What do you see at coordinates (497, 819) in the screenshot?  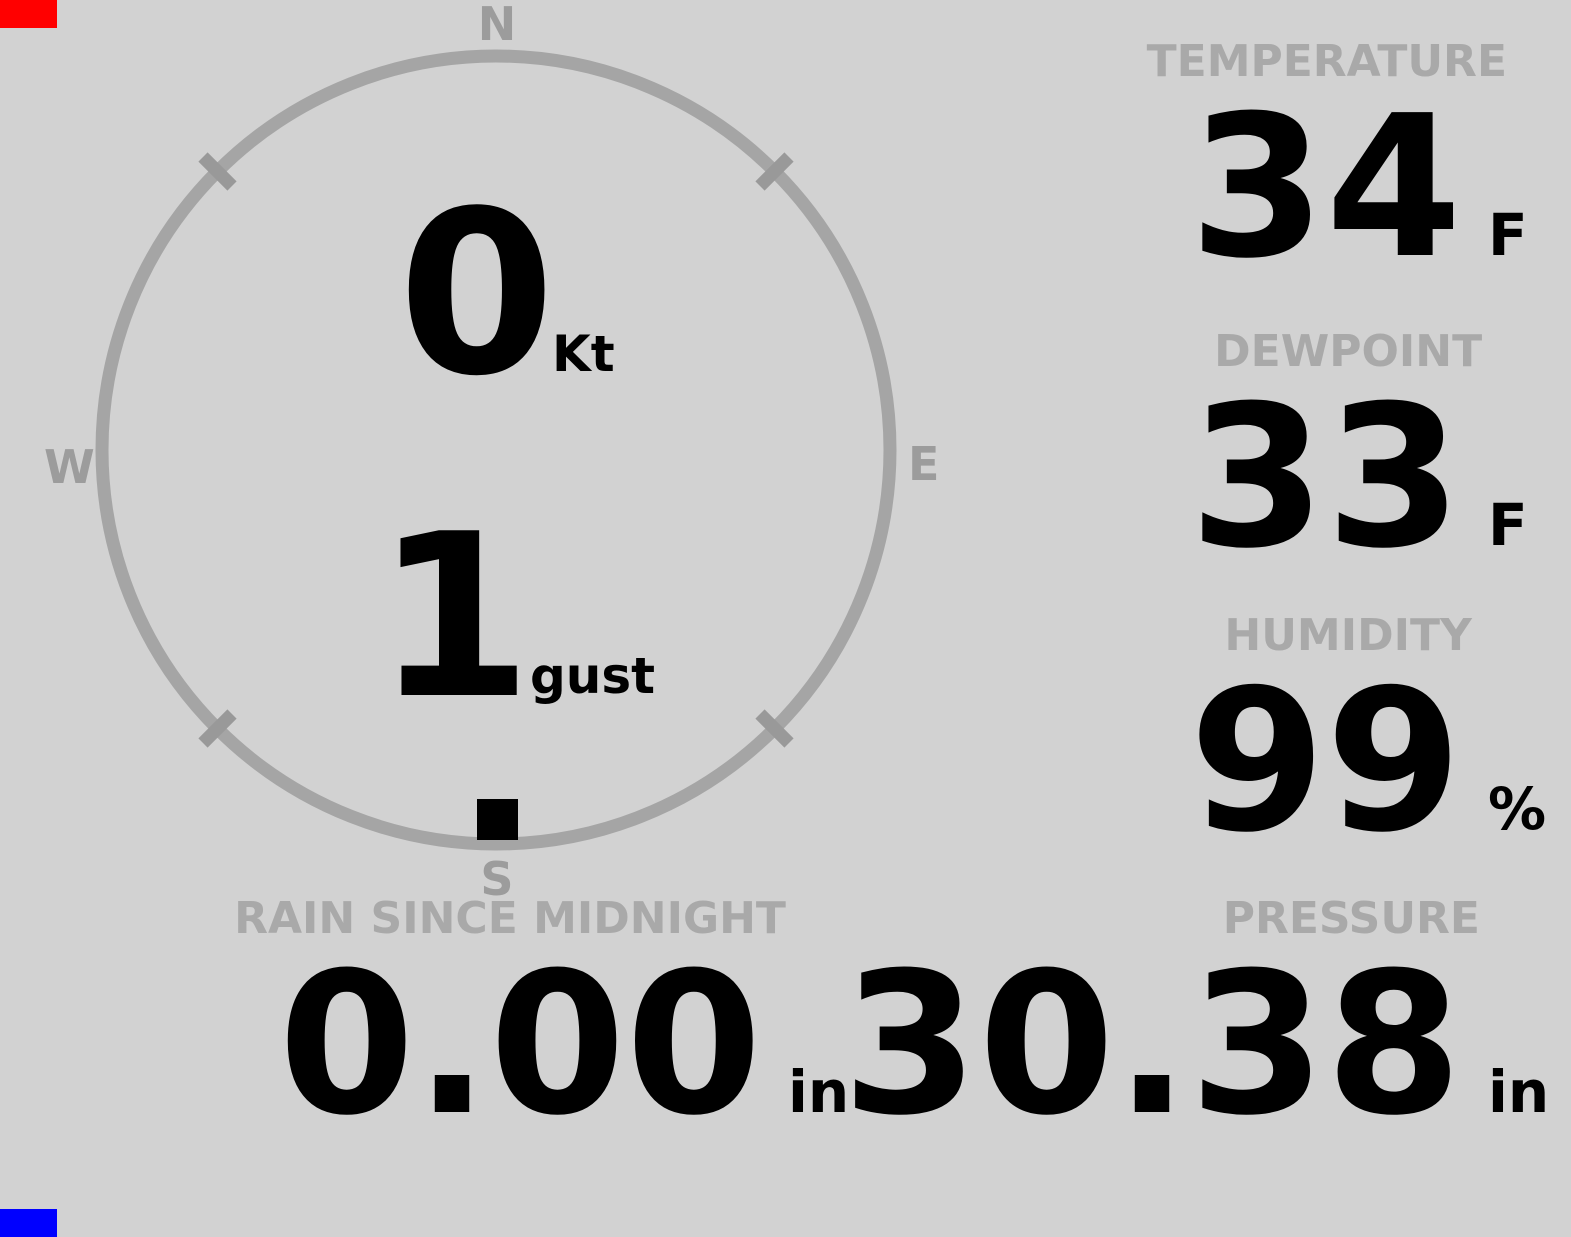 I see `wind-direction-marker` at bounding box center [497, 819].